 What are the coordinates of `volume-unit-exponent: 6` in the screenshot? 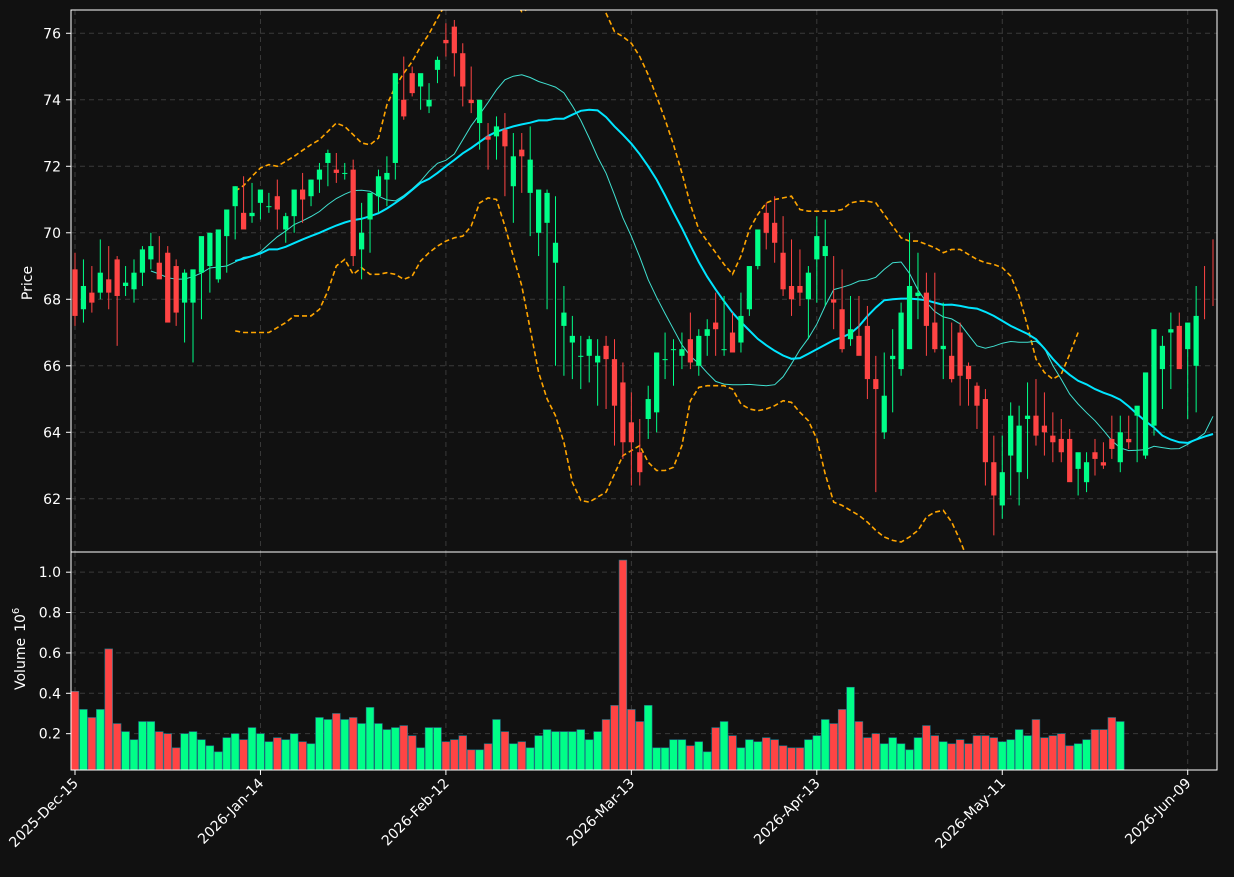 It's located at (16, 611).